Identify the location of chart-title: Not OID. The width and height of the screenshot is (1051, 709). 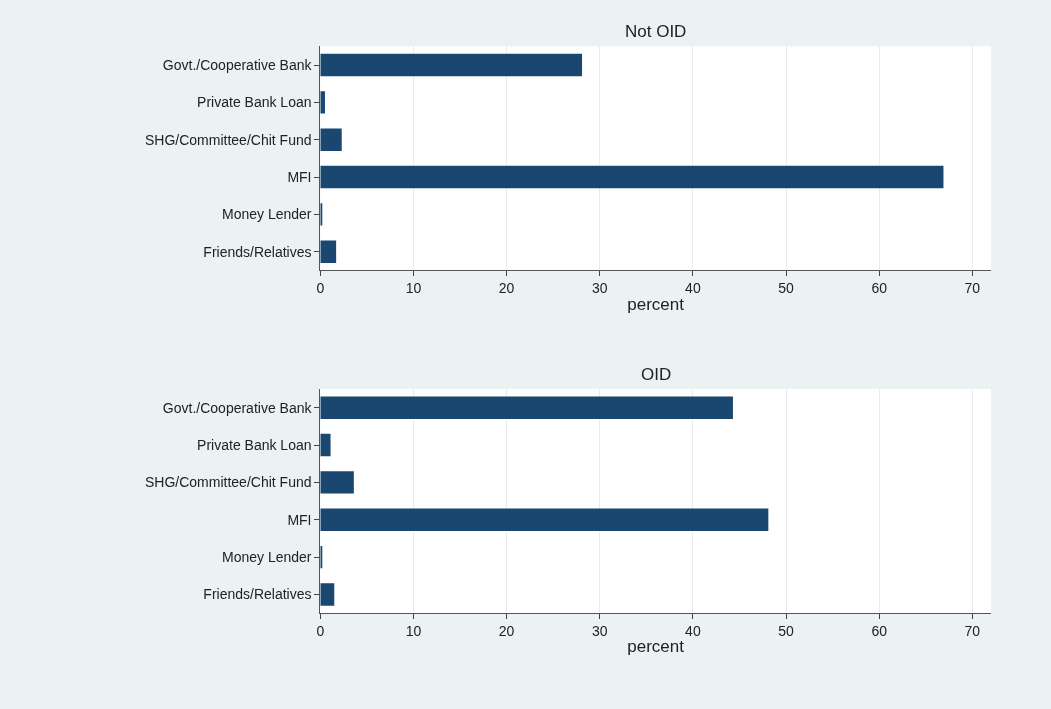
(656, 31).